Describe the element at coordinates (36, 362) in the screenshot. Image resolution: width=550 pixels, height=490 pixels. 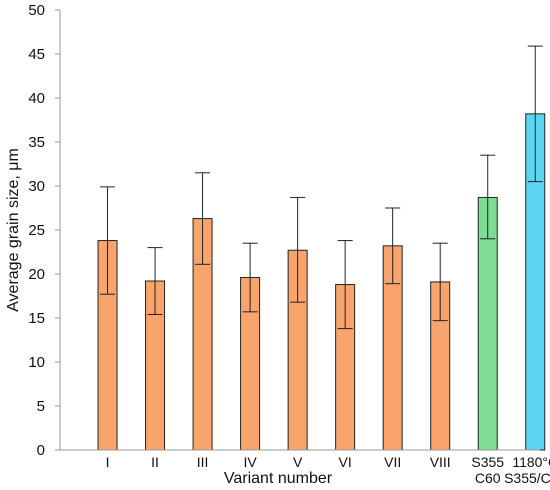
I see `y-tick-label: 10` at that location.